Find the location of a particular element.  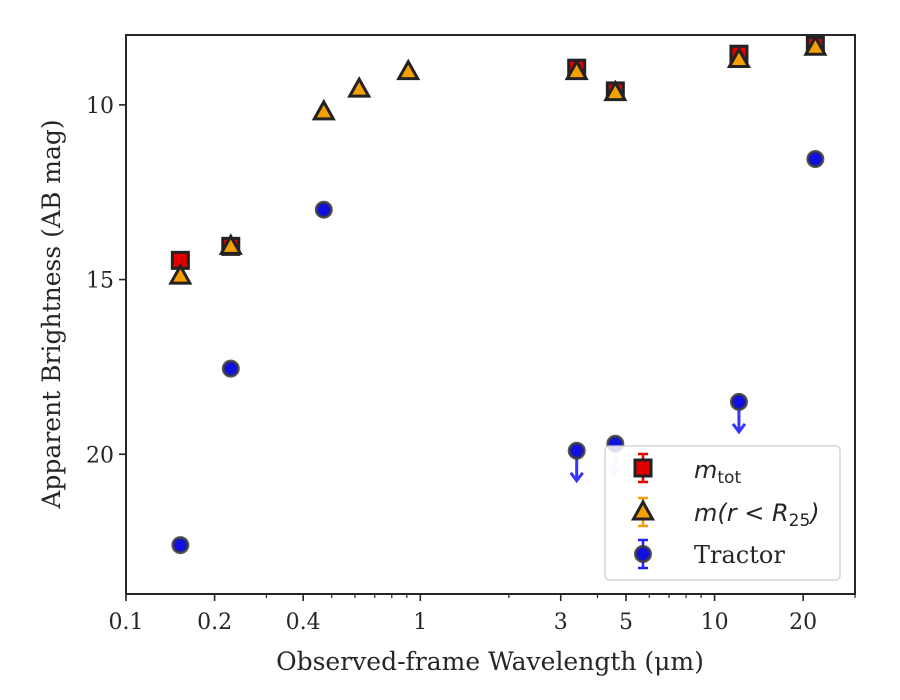

x-tick-label-1: 0.2 is located at coordinates (214, 622).